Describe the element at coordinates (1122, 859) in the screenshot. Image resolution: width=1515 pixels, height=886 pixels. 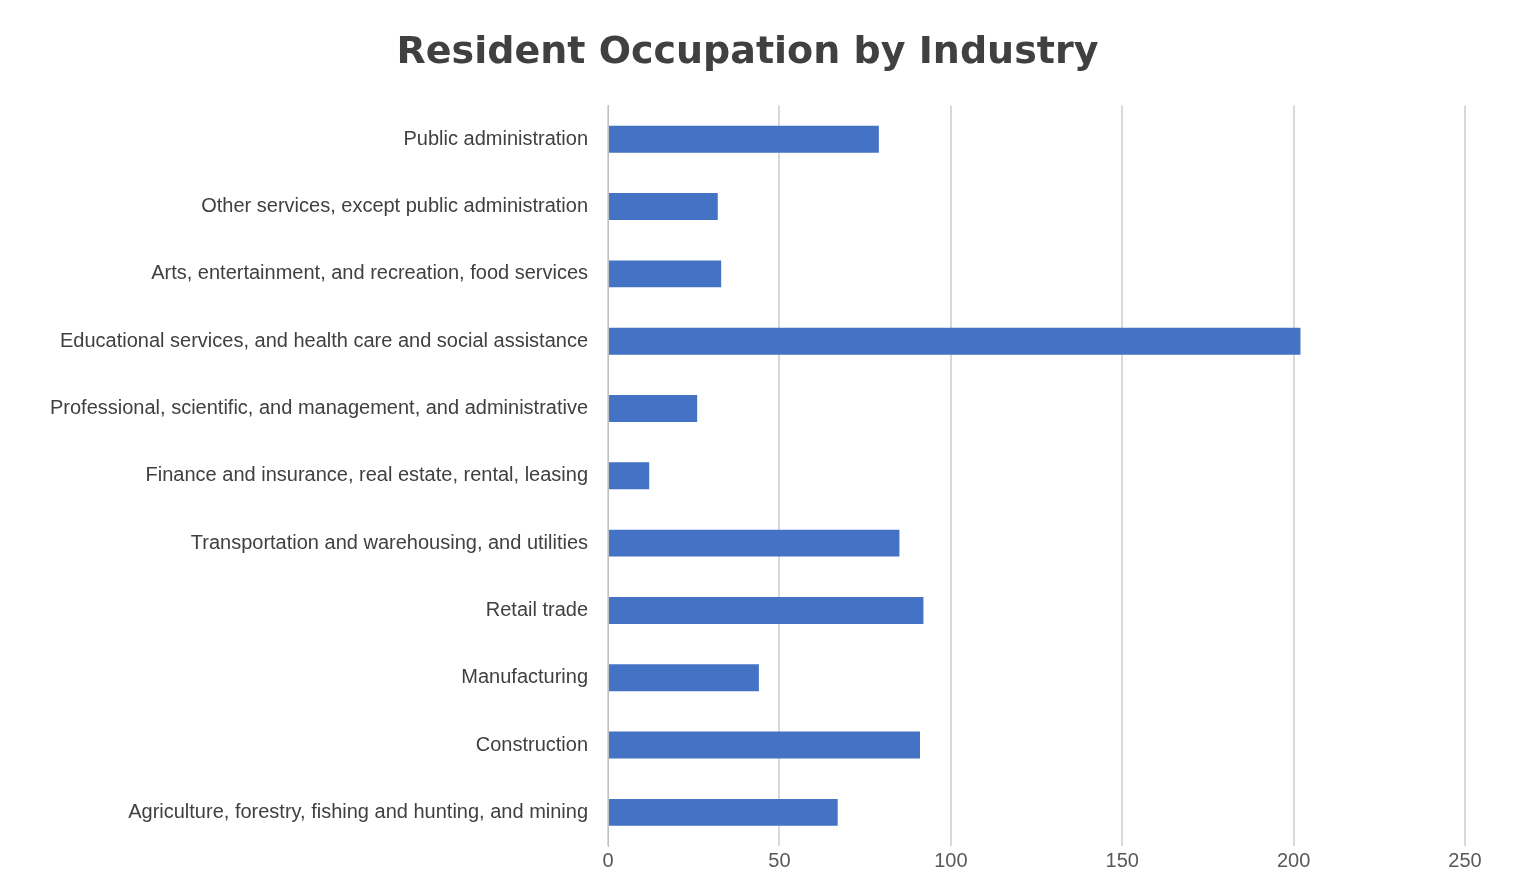
I see `x-tick-label: 150` at that location.